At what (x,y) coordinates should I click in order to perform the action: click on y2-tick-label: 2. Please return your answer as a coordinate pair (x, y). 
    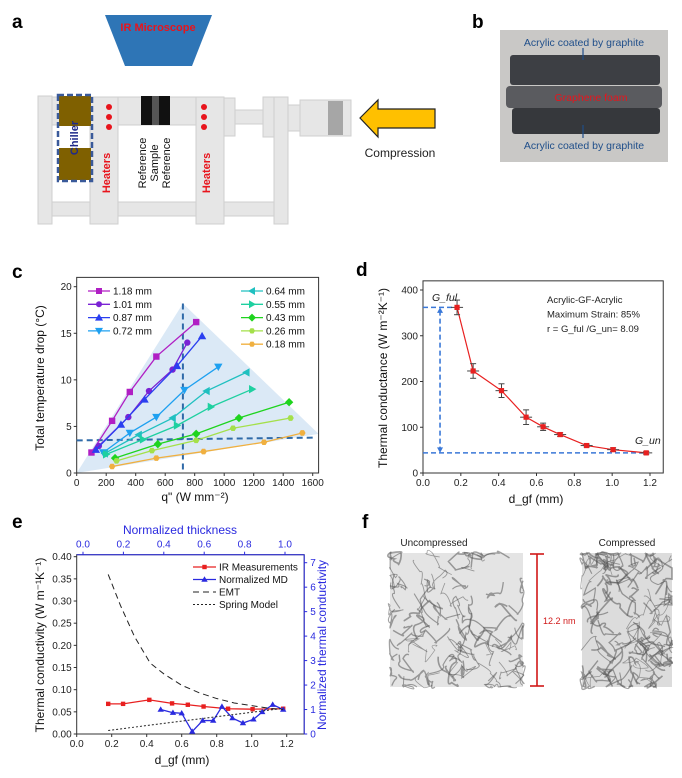
    Looking at the image, I should click on (313, 686).